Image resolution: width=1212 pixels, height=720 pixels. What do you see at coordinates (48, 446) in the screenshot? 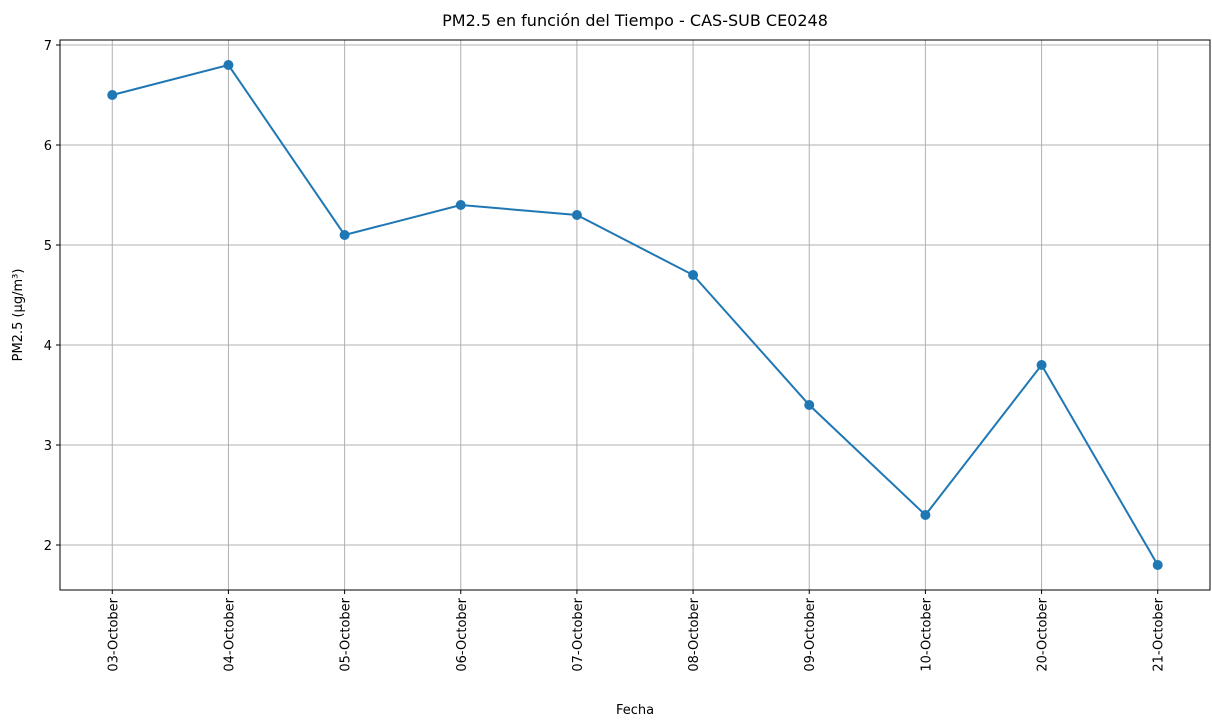
I see `y-tick-label: 3` at bounding box center [48, 446].